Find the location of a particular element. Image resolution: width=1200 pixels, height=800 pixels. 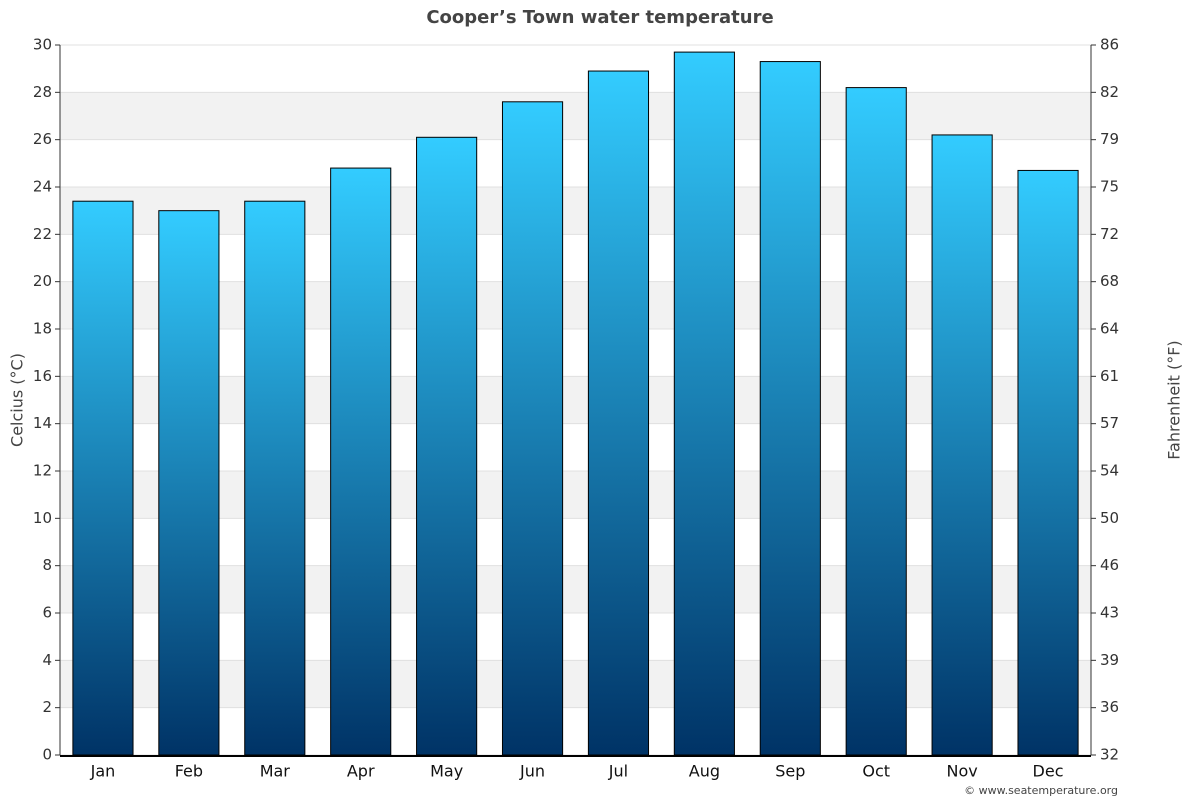

y-tick-label: 2 is located at coordinates (47, 707).